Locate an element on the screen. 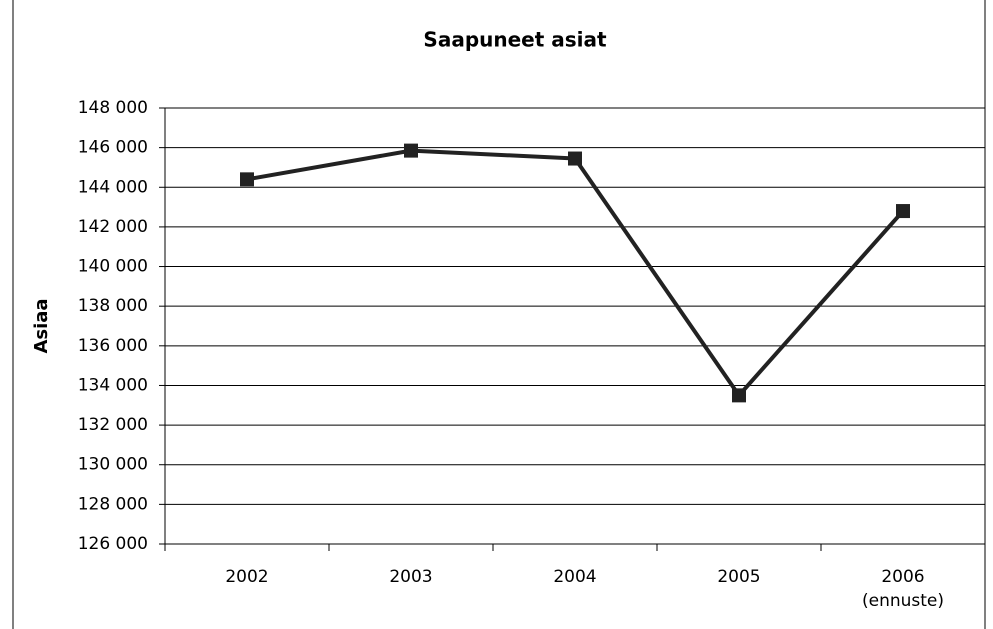  y-tick-label: 130 000 is located at coordinates (113, 465).